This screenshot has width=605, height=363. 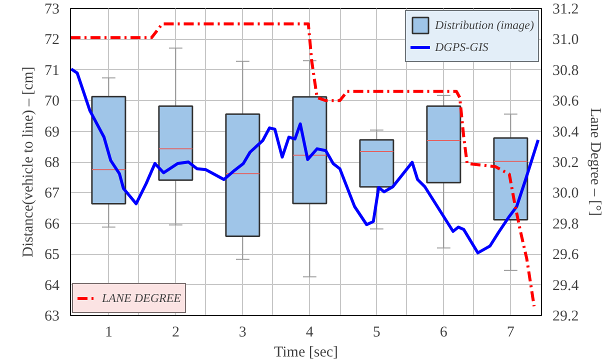 I want to click on y-tick-label: 66, so click(x=52, y=224).